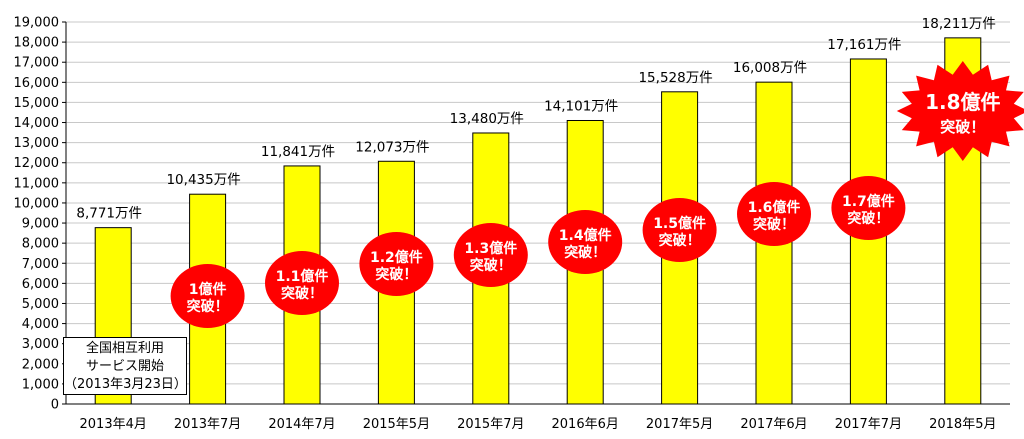  Describe the element at coordinates (113, 424) in the screenshot. I see `x-tick-label: 2013年4月` at that location.